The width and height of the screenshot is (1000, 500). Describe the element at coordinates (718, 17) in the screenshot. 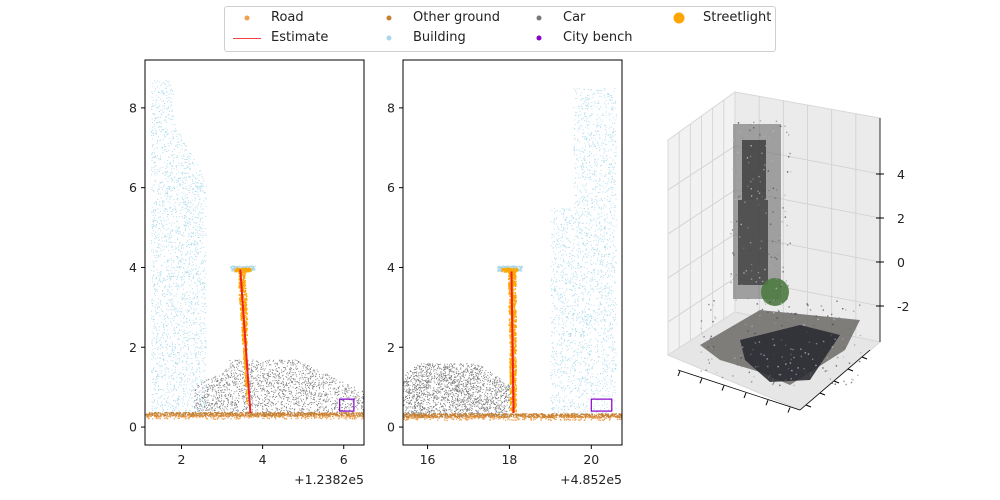

I see `legend-item-streetlight: Streetlight` at that location.